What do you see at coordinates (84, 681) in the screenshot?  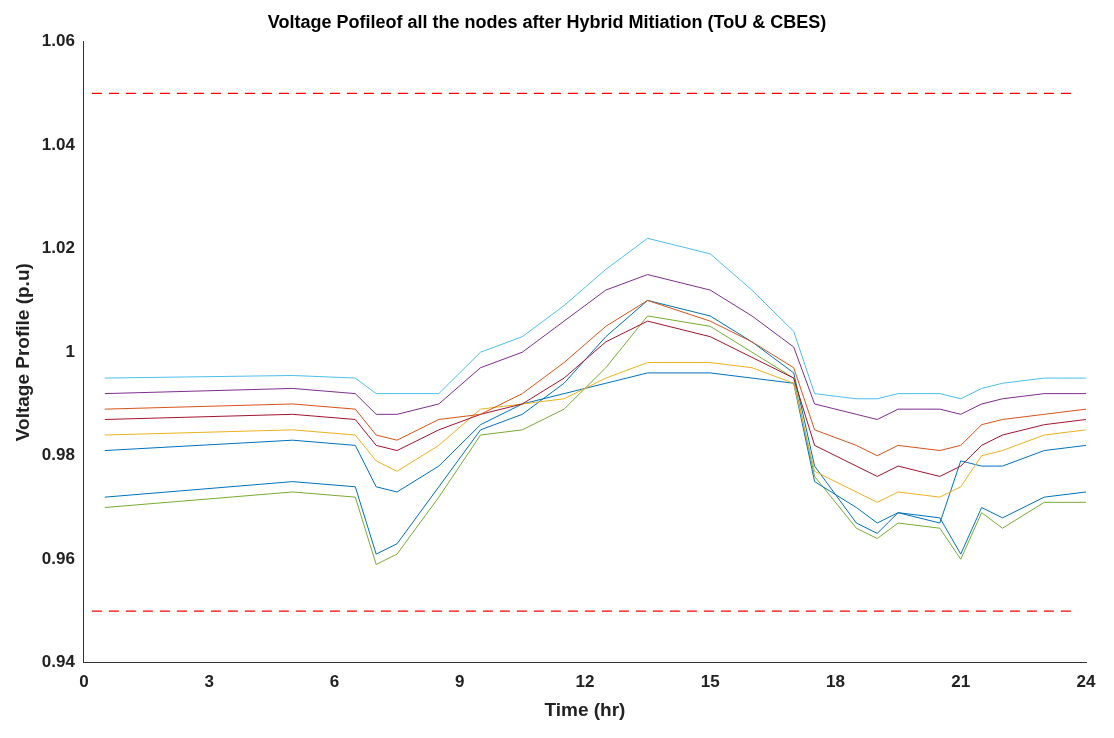 I see `x-tick-label: 0` at bounding box center [84, 681].